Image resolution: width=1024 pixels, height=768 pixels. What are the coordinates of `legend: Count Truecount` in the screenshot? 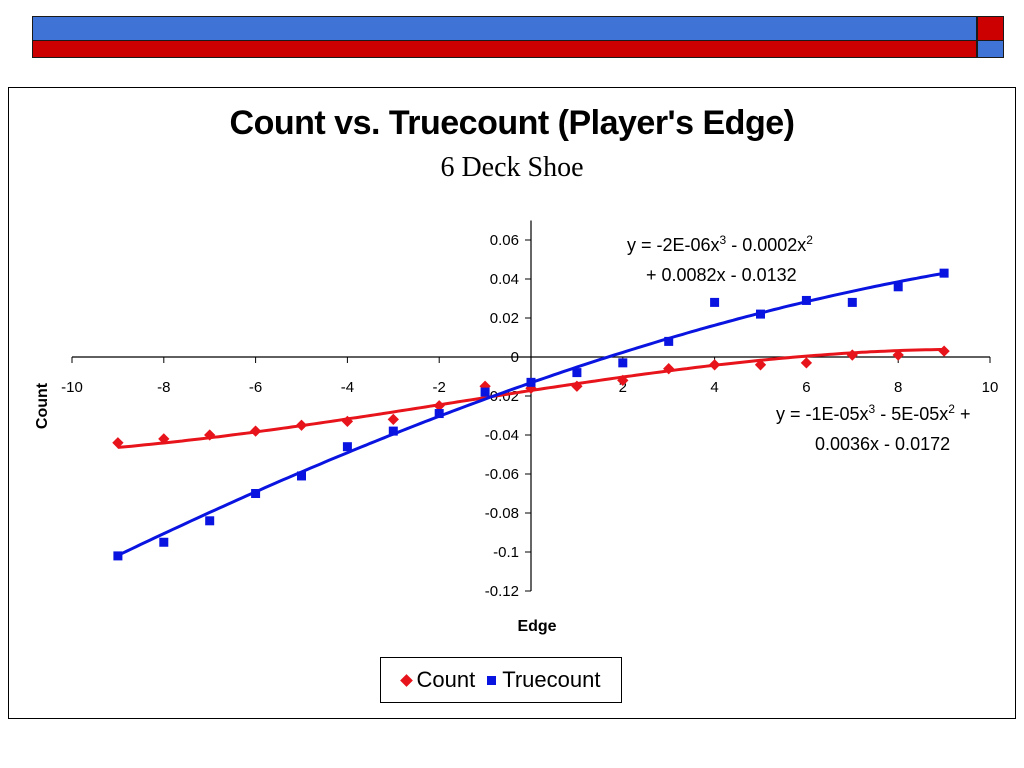 It's located at (501, 680).